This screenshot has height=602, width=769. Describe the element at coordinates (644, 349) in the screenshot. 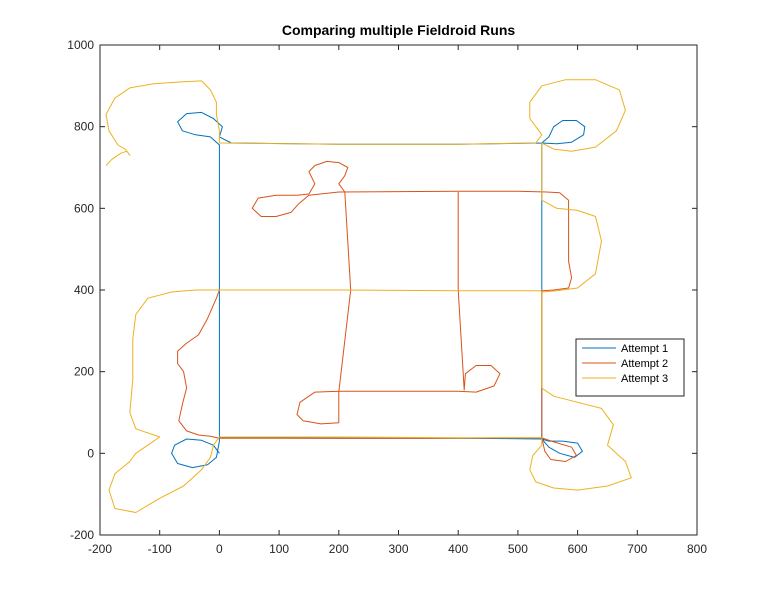

I see `legend-label-attempt-1: Attempt 1` at that location.